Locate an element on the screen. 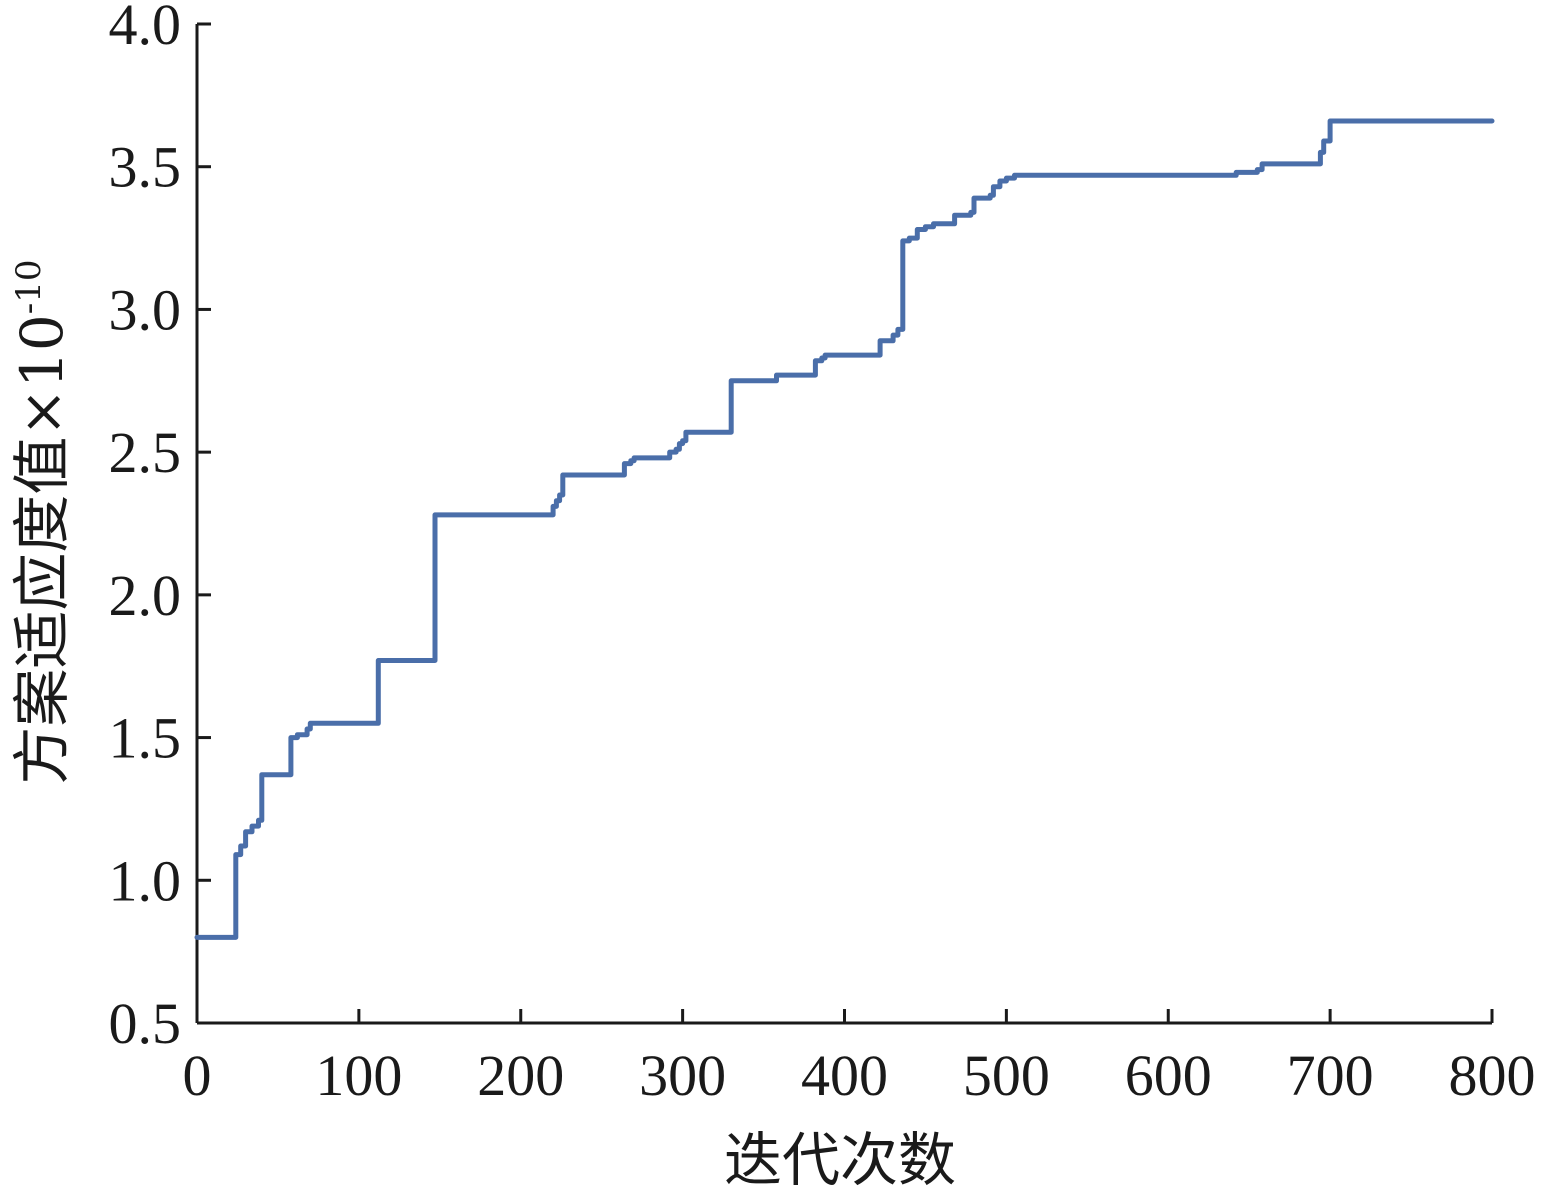  x-tick-label: 700 is located at coordinates (1330, 1075).